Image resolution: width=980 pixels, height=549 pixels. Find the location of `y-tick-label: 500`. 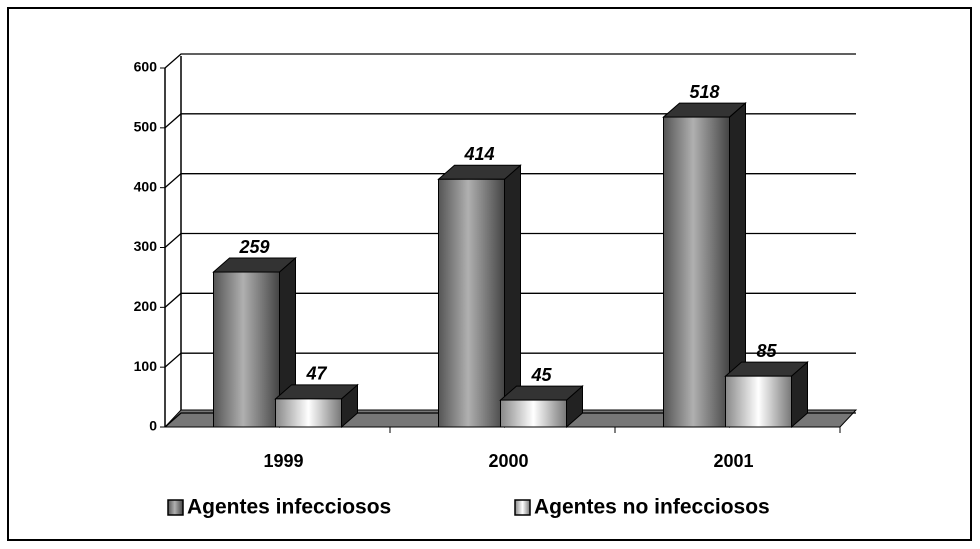

y-tick-label: 500 is located at coordinates (146, 127).